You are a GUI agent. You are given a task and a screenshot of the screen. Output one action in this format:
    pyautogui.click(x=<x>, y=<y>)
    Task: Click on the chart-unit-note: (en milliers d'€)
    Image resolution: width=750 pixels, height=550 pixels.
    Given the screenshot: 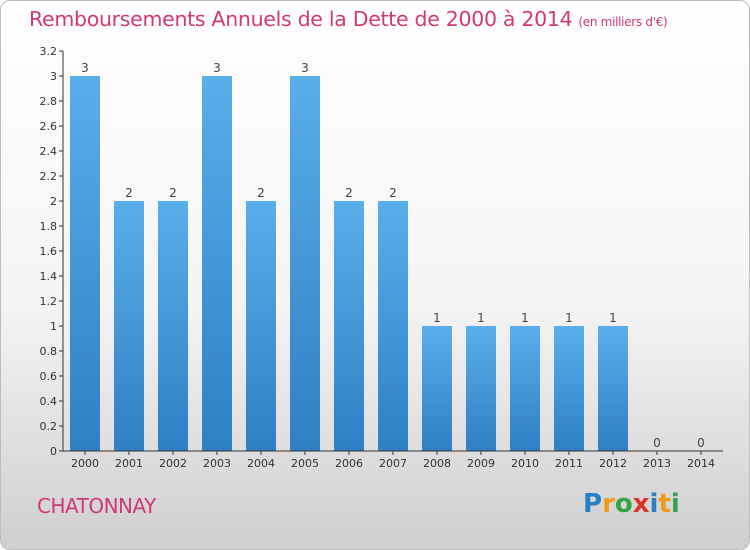 What is the action you would take?
    pyautogui.click(x=623, y=22)
    